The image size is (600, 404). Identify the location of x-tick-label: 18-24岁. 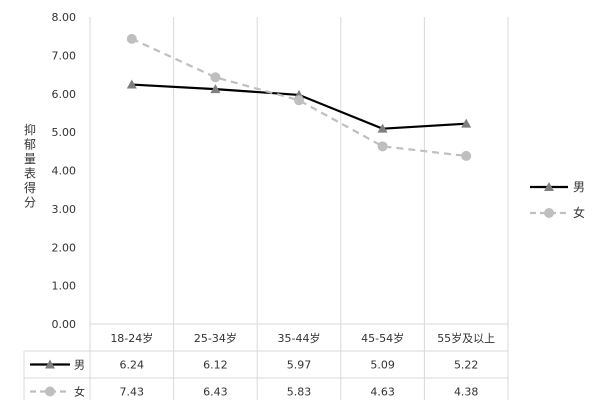
(131, 338).